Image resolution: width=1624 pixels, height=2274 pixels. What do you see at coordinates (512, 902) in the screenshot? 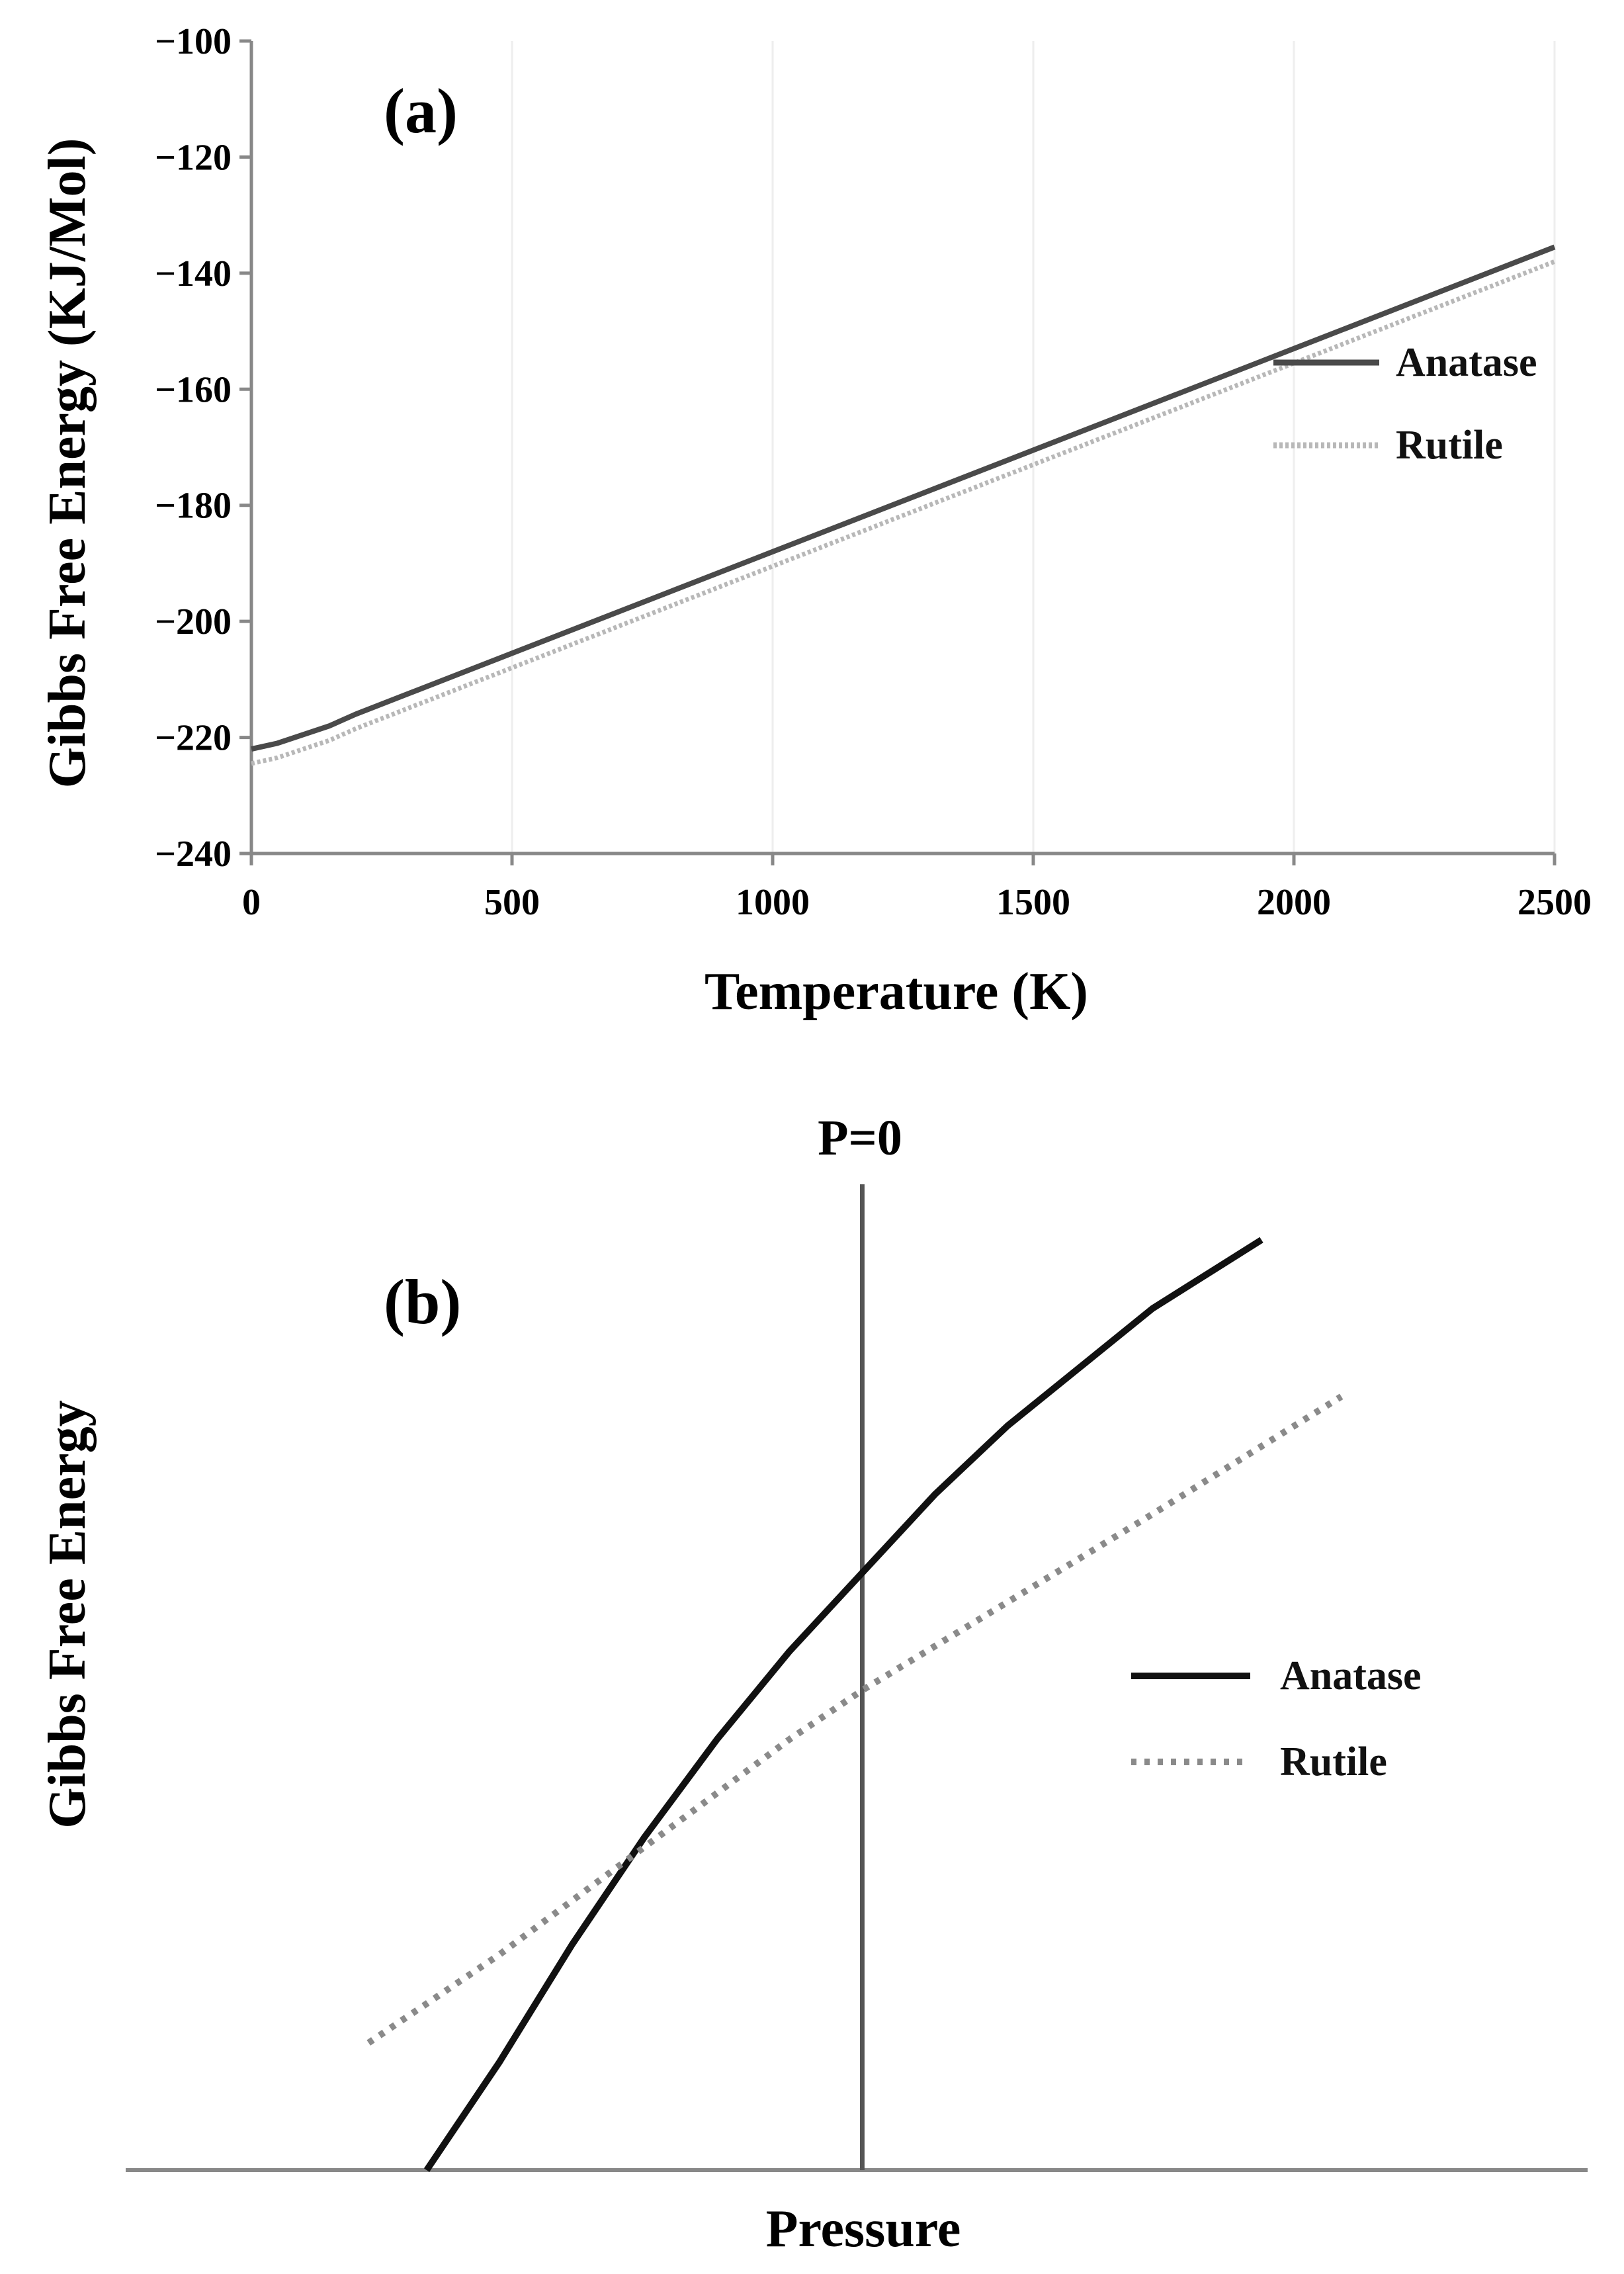
I see `panel-a-x-tick-label: 500` at bounding box center [512, 902].